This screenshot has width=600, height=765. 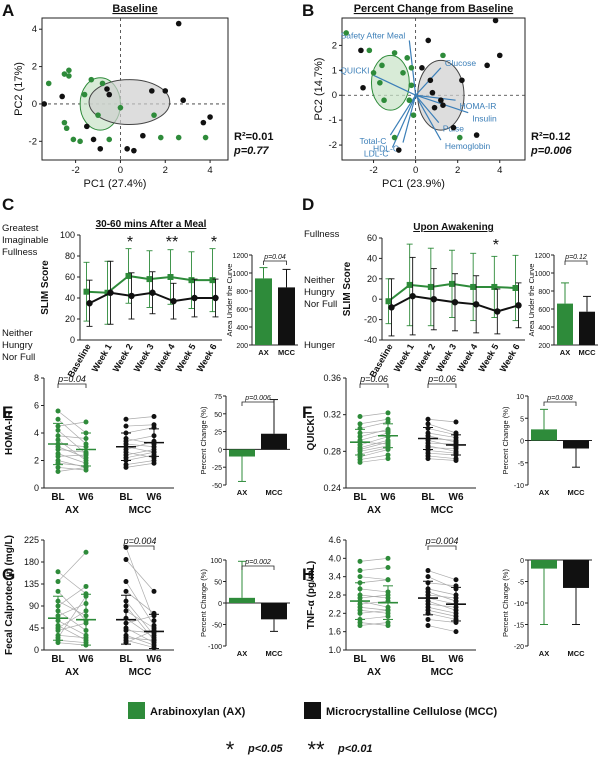 I want to click on bar-category-label: AX, so click(x=544, y=492).